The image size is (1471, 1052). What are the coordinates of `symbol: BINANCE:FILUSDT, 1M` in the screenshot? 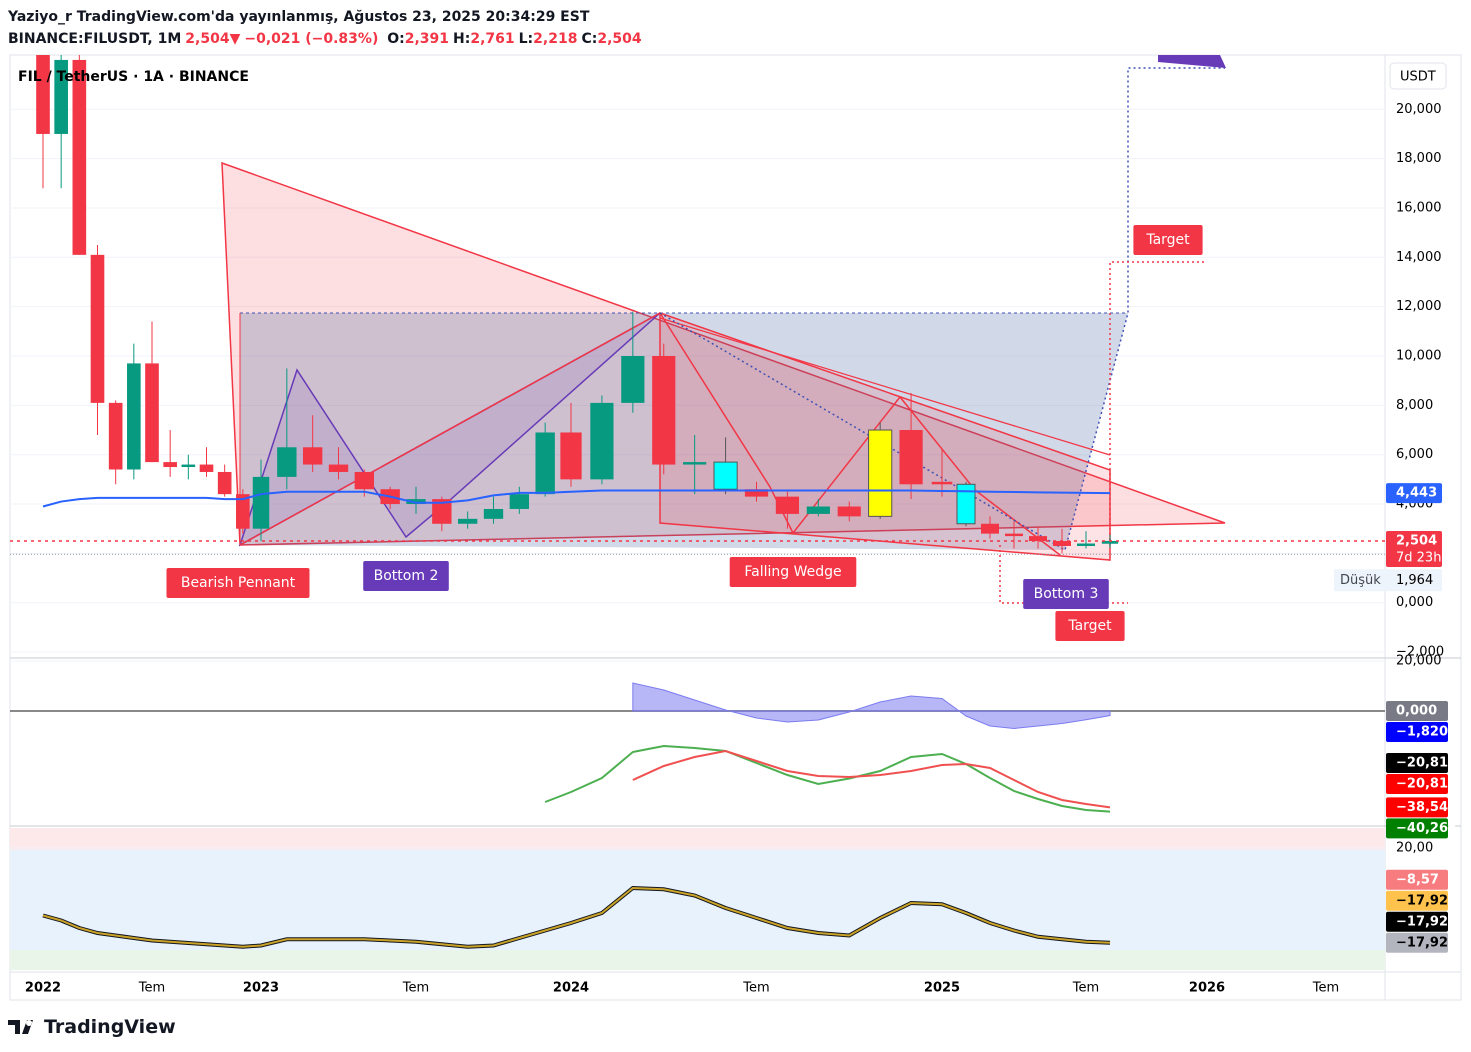 It's located at (95, 39).